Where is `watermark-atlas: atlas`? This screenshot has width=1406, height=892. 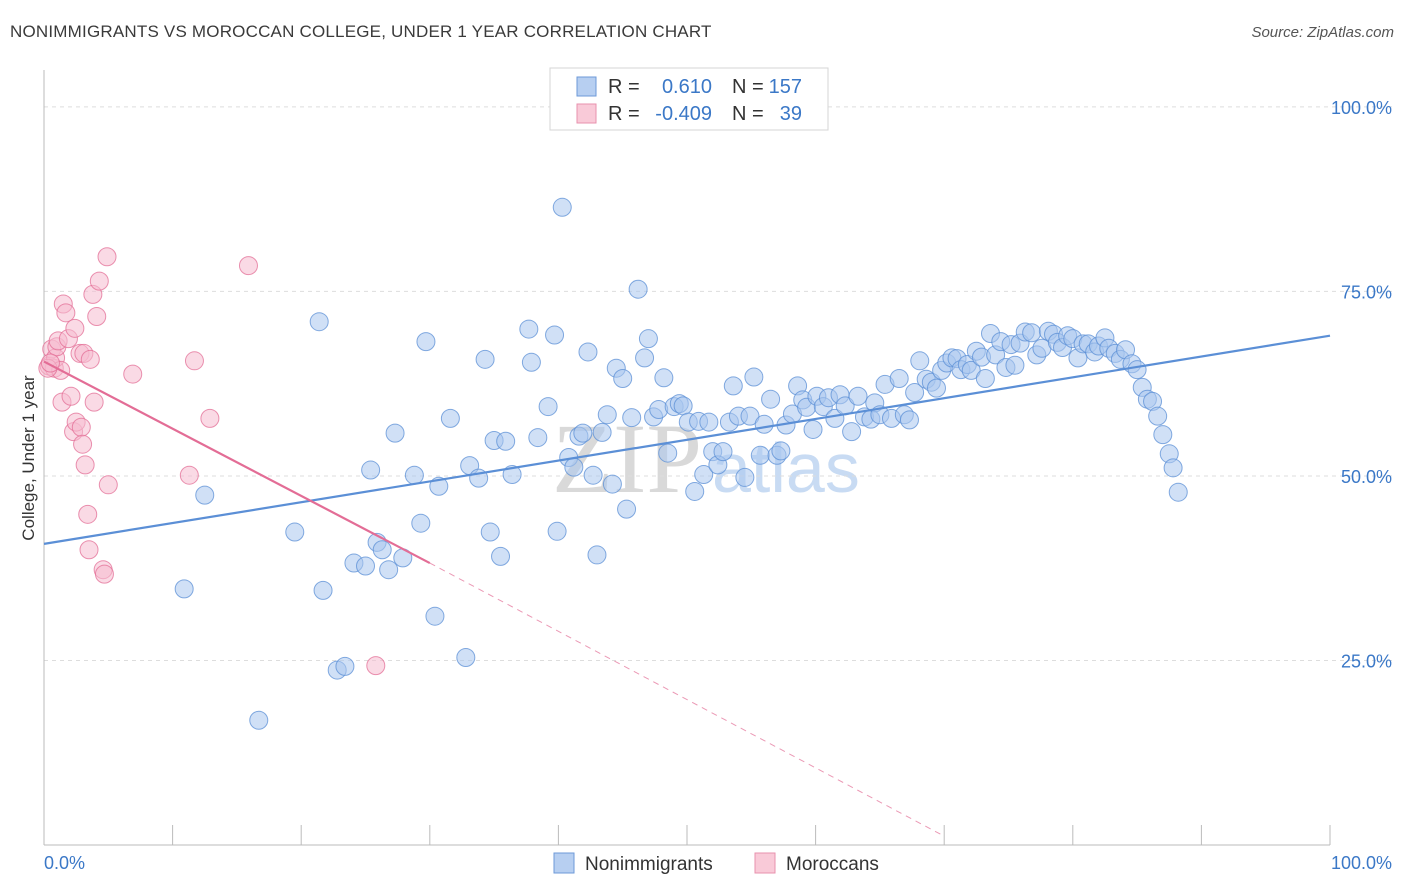 watermark-atlas: atlas is located at coordinates (786, 468).